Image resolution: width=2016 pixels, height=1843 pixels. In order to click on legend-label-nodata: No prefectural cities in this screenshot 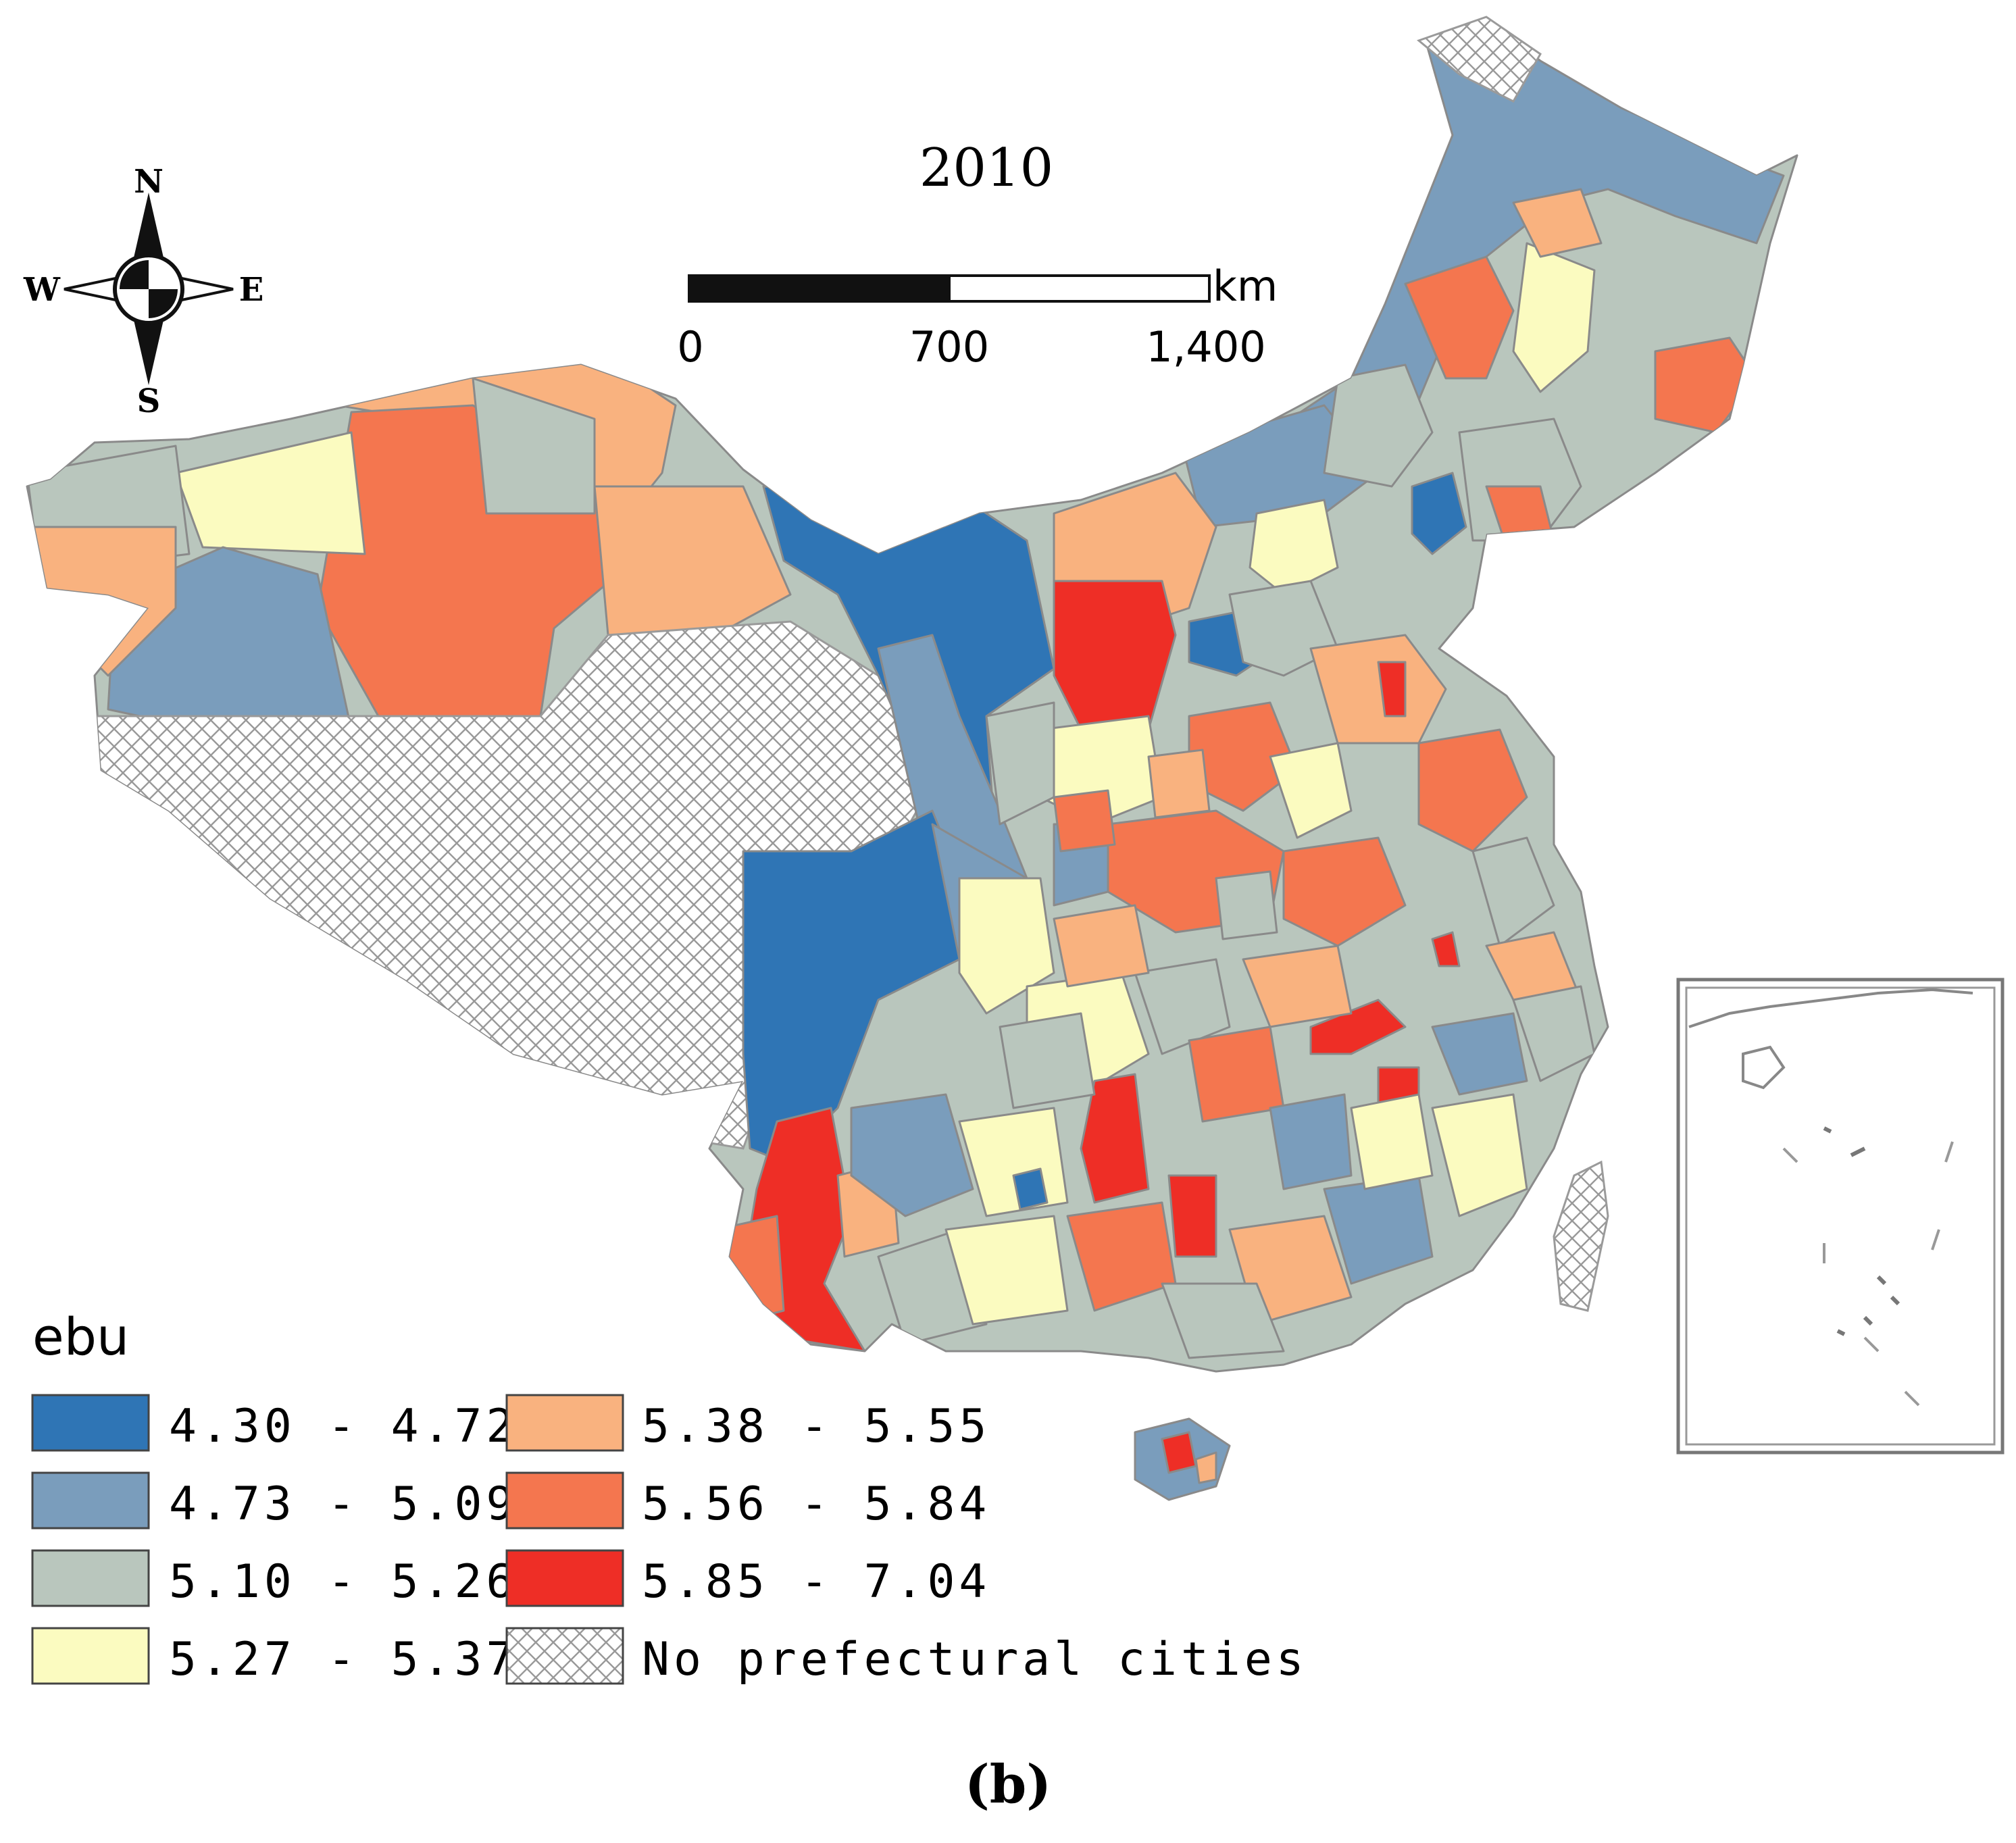, I will do `click(975, 1659)`.